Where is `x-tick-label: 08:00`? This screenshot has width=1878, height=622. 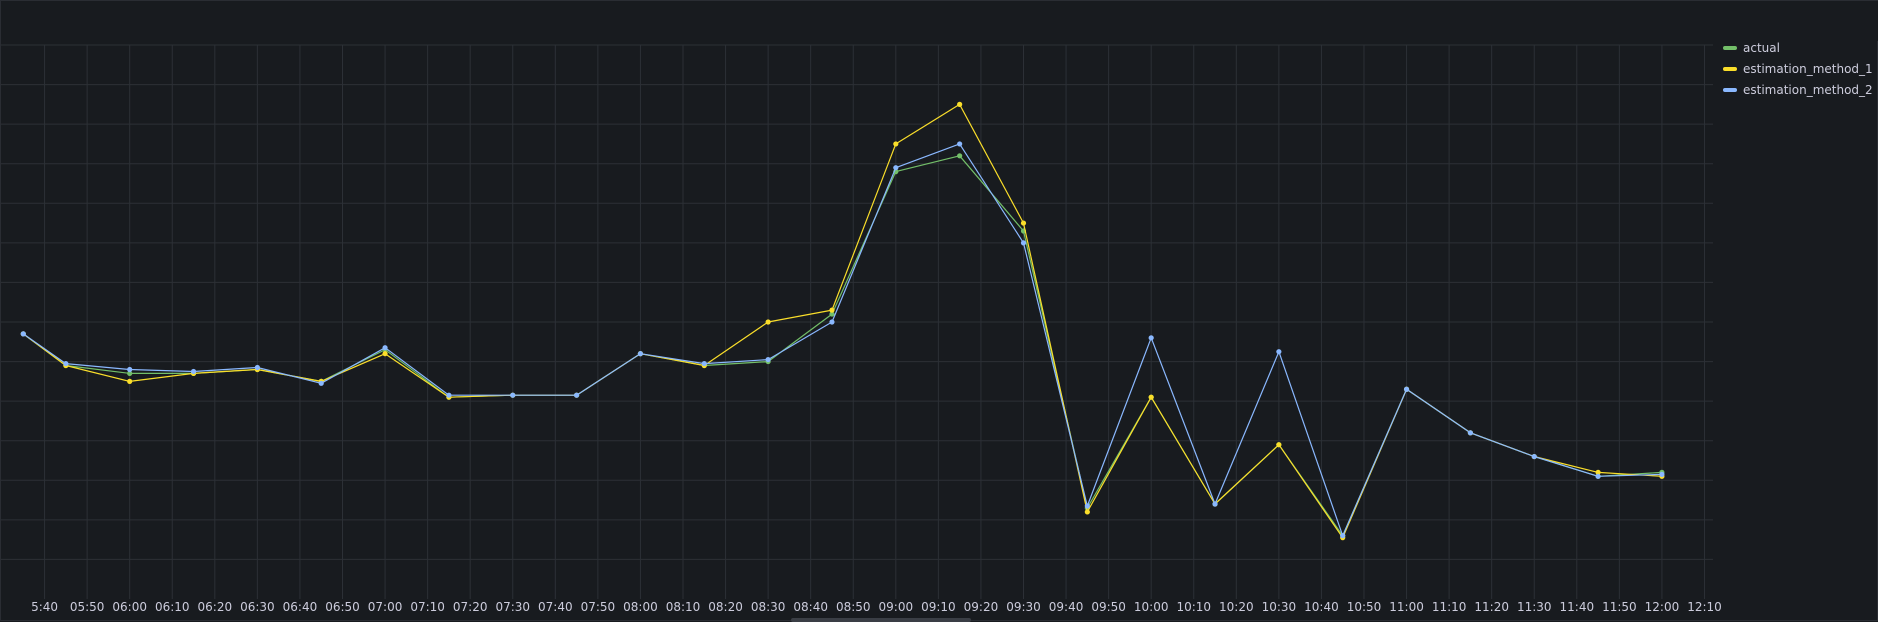 x-tick-label: 08:00 is located at coordinates (640, 607).